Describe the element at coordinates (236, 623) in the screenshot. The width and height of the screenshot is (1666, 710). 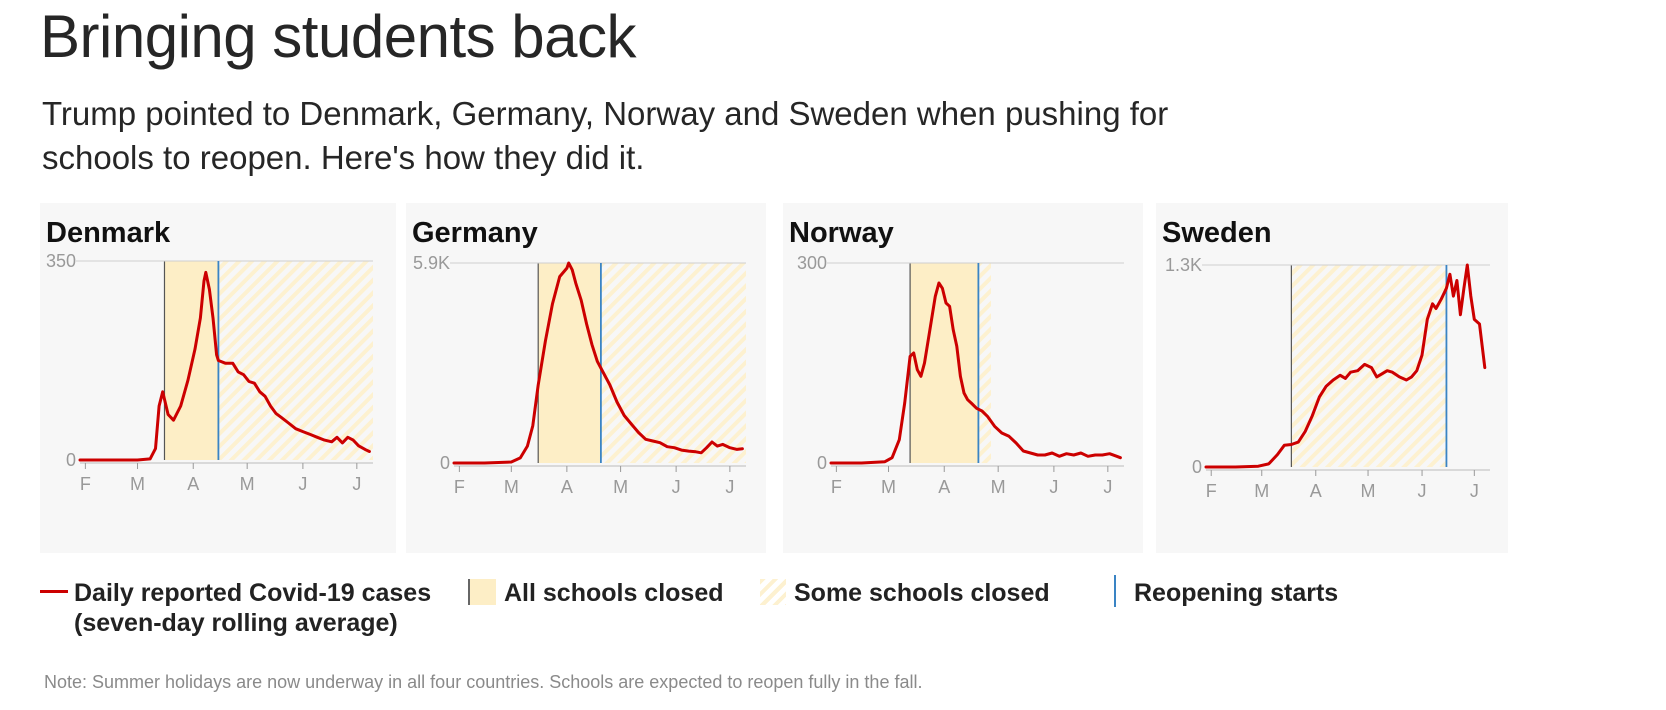
I see `legend-cases-sublabel: (seven-day rolling average)` at that location.